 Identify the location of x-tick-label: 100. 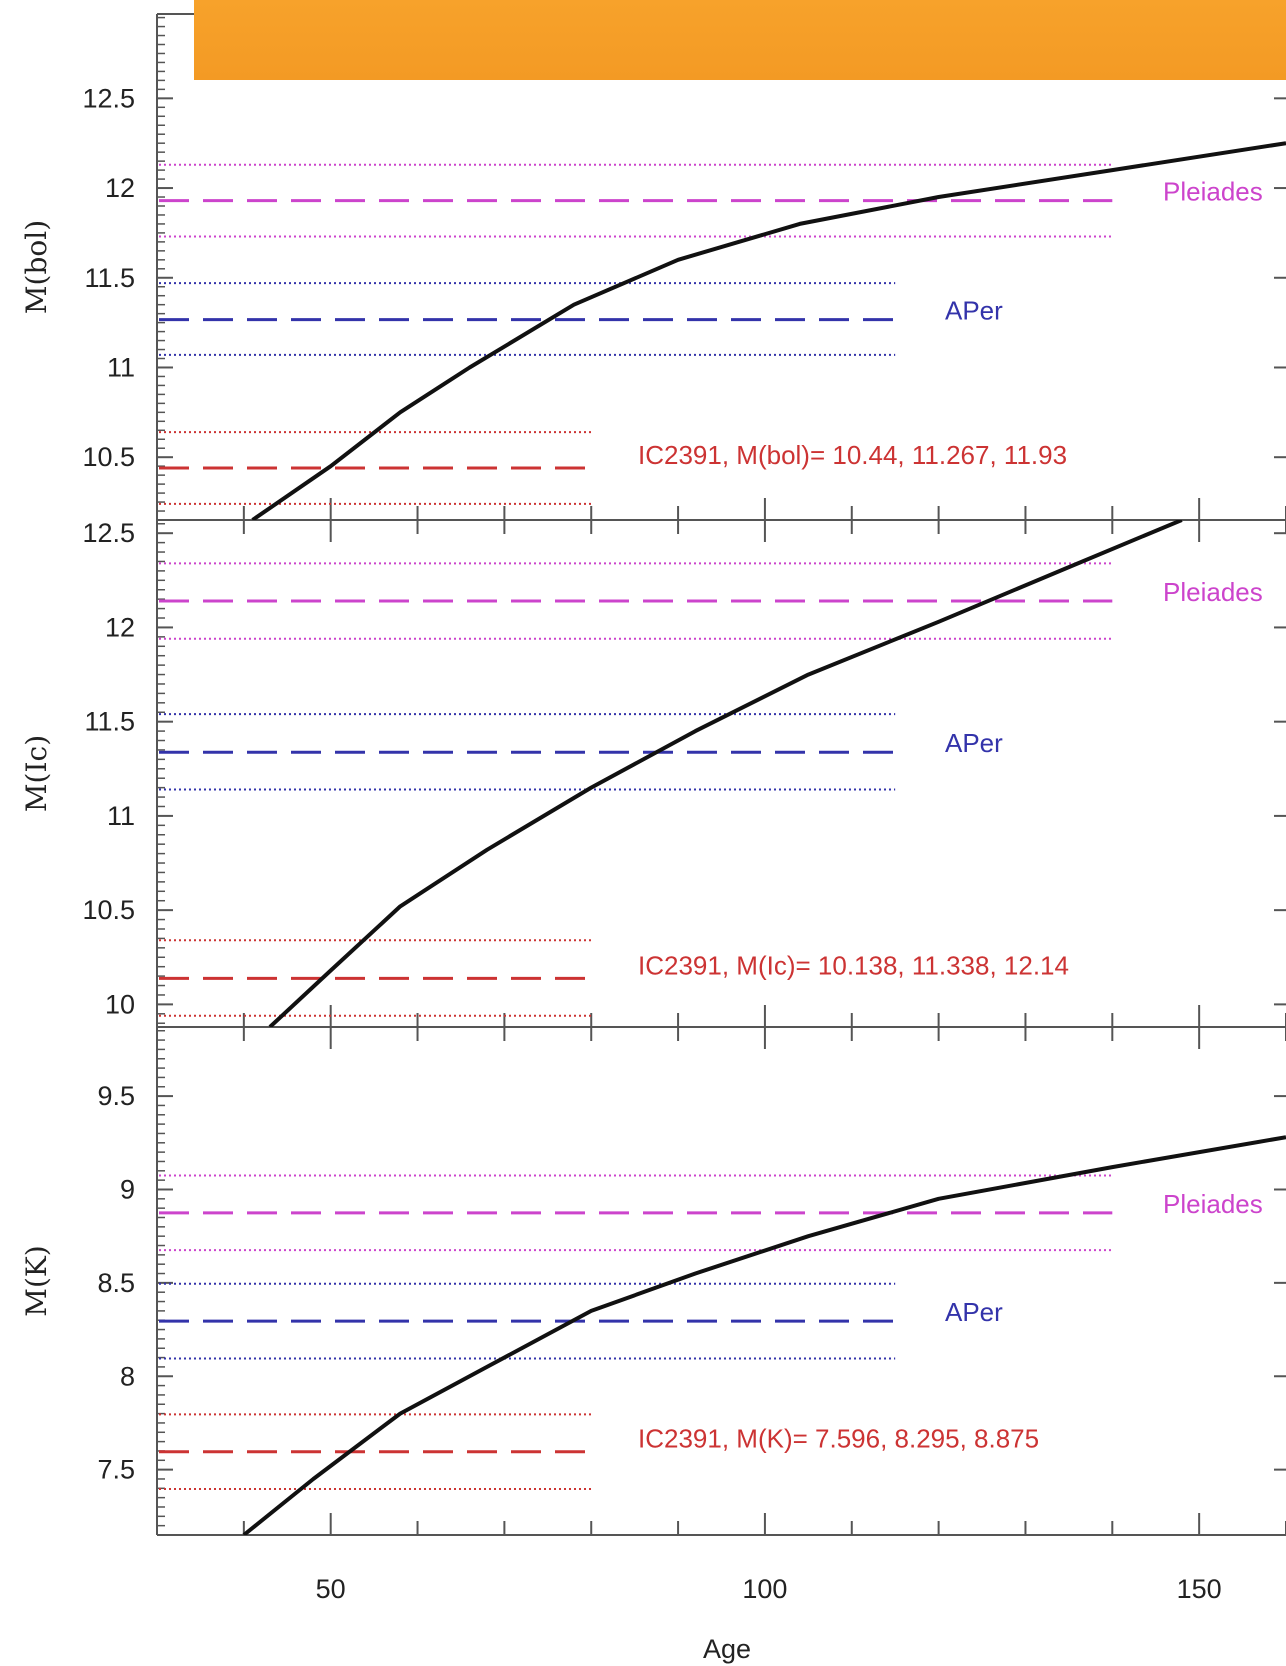
(764, 1589).